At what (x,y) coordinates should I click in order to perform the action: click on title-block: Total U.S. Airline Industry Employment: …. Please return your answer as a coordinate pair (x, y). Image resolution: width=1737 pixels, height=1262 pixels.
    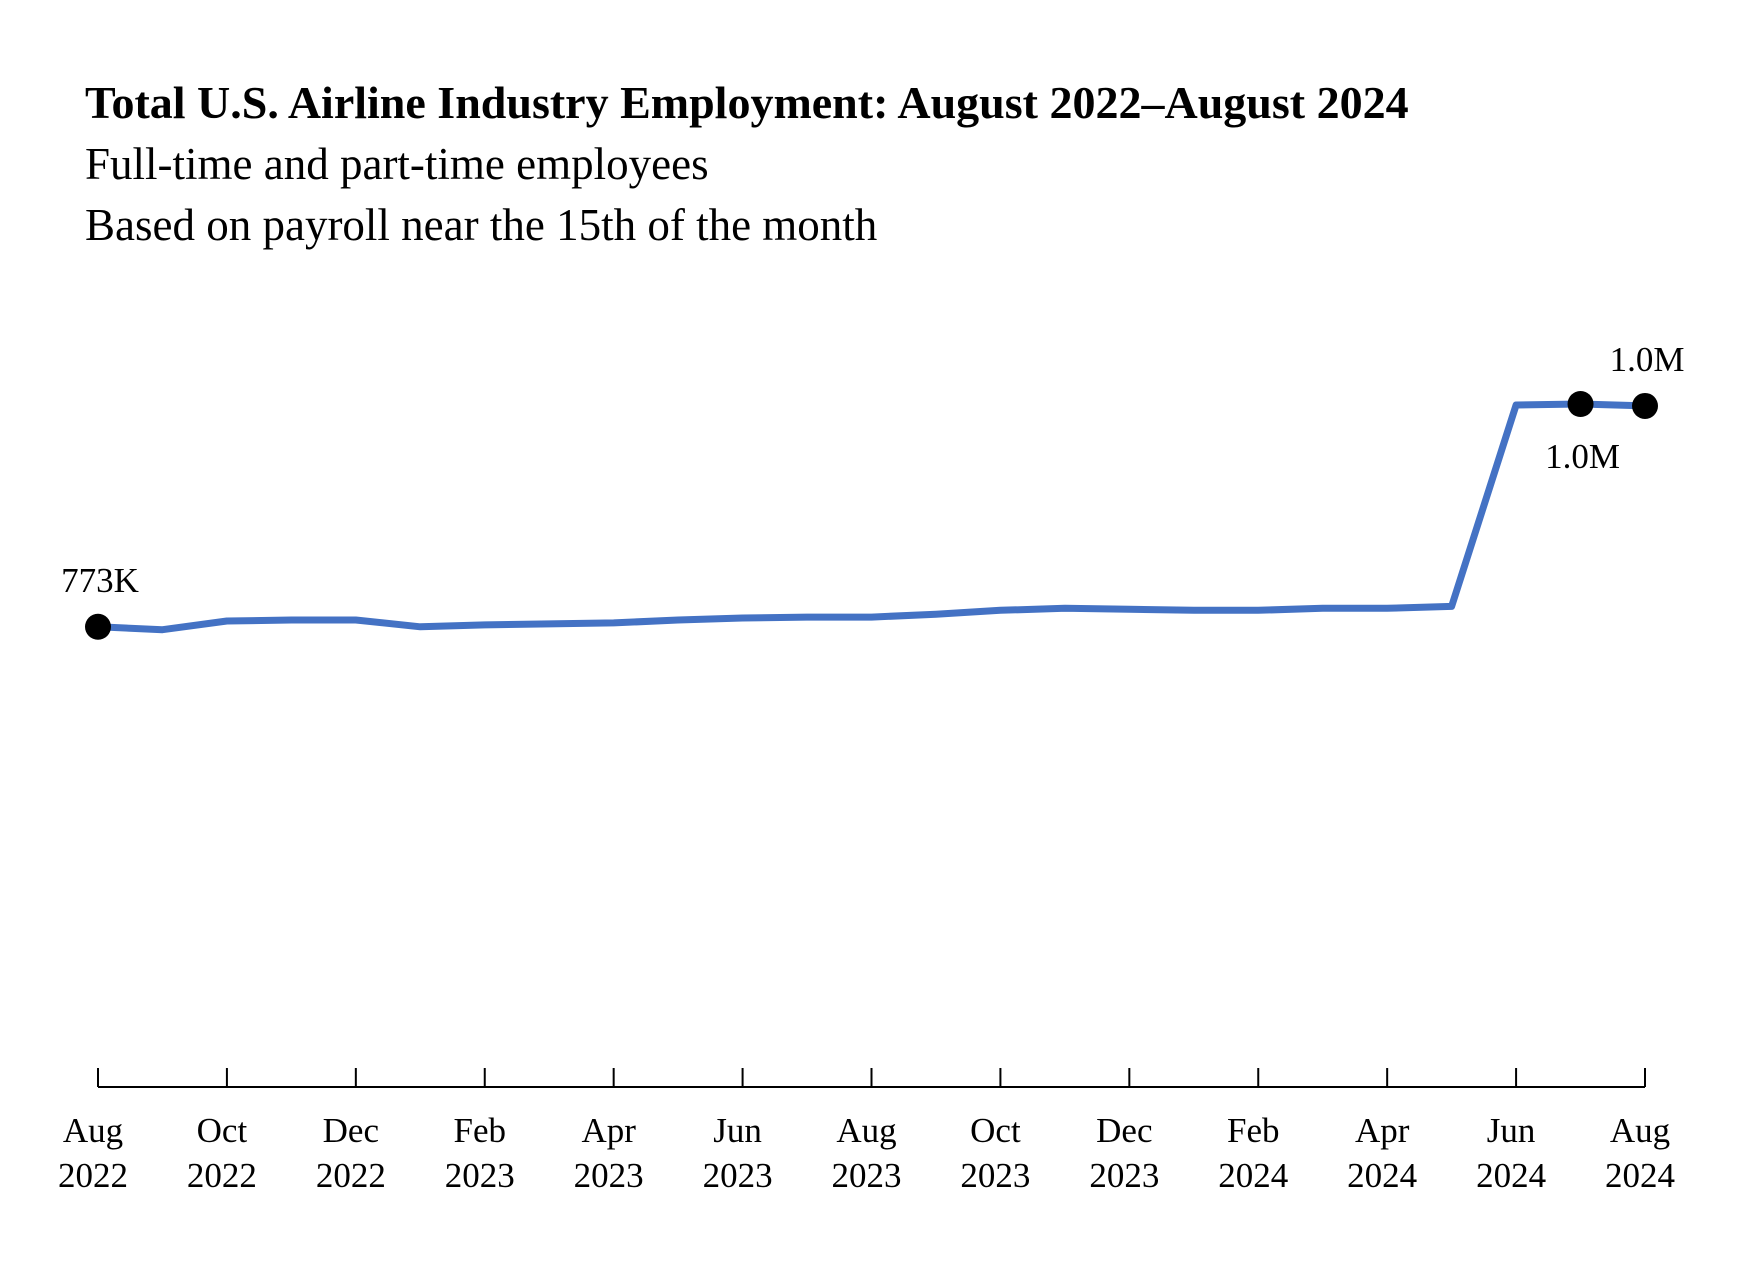
    Looking at the image, I should click on (747, 164).